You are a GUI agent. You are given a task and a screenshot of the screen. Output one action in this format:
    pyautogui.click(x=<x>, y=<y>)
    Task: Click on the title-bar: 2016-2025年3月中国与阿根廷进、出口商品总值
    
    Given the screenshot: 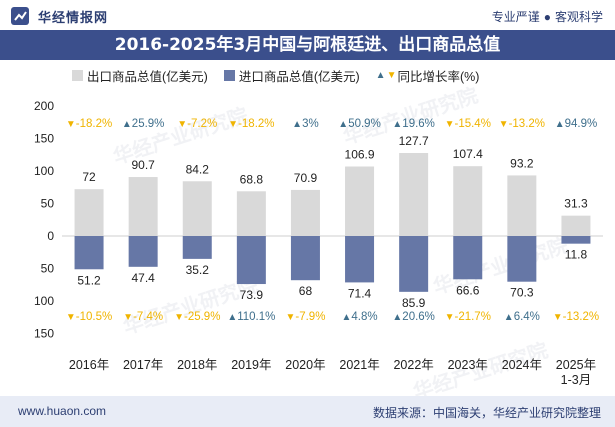 What is the action you would take?
    pyautogui.click(x=307, y=45)
    